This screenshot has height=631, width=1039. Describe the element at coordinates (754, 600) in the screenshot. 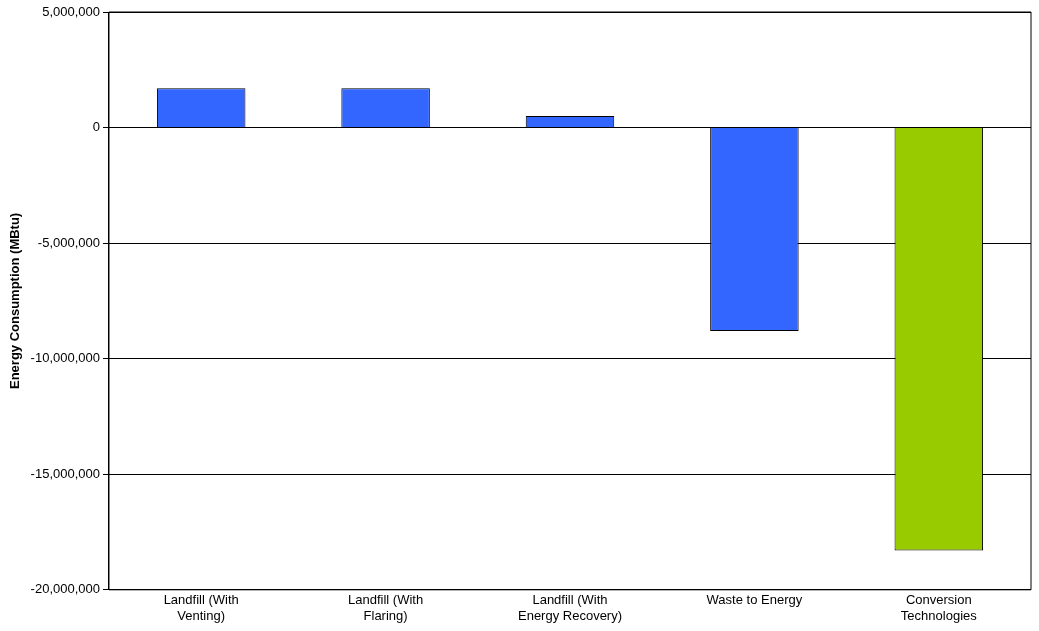

I see `x-tick-label: Waste to Energy` at that location.